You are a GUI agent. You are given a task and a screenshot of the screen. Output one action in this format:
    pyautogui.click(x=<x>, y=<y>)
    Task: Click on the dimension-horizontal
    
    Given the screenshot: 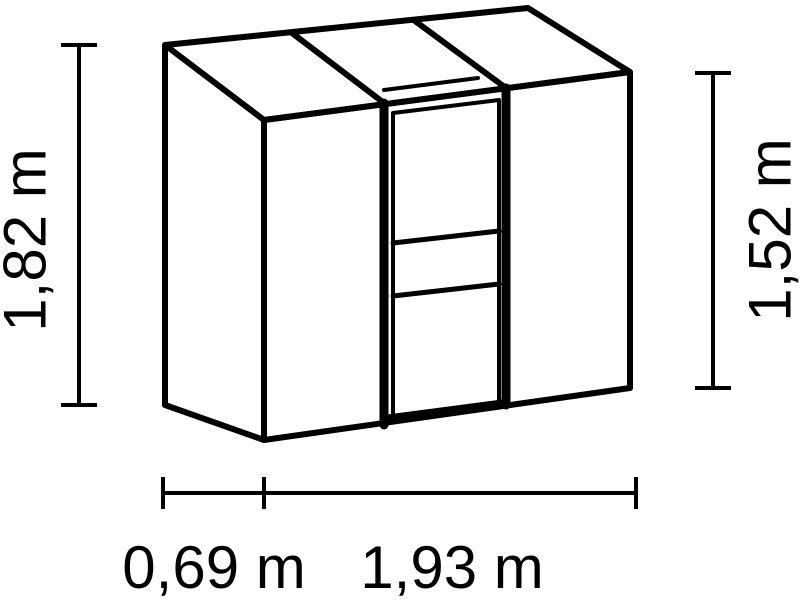 What is the action you would take?
    pyautogui.click(x=399, y=493)
    